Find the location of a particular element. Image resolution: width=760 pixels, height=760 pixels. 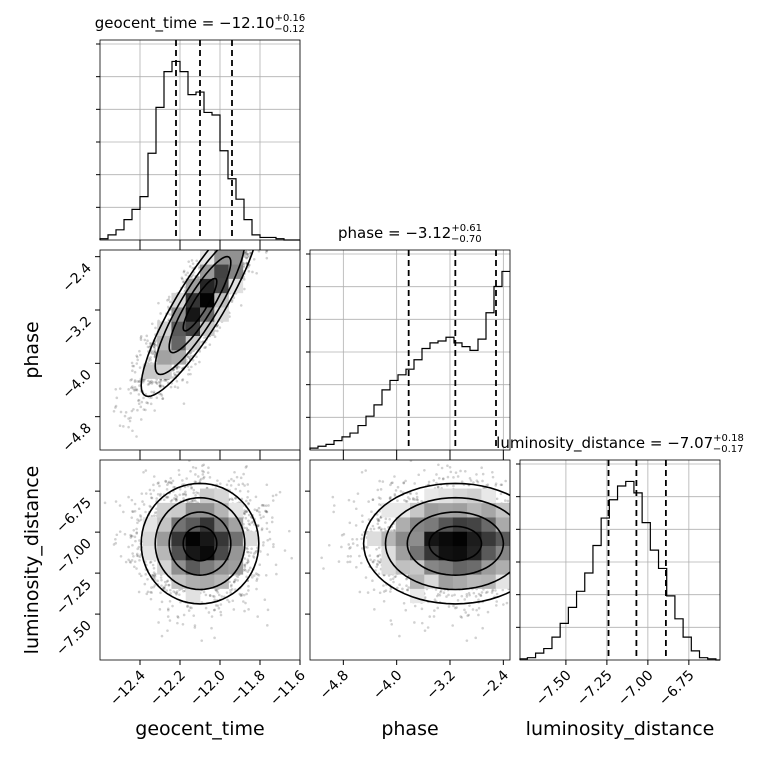

panel-frame is located at coordinates (200, 560).